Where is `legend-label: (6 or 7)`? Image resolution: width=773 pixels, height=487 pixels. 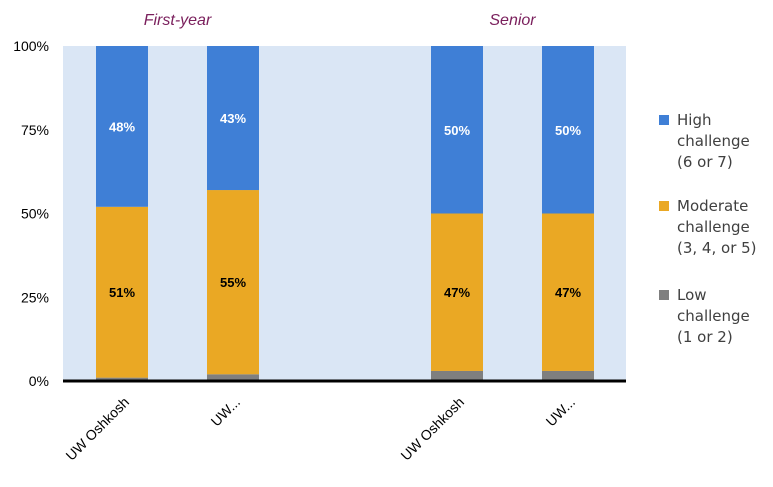
legend-label: (6 or 7) is located at coordinates (705, 162).